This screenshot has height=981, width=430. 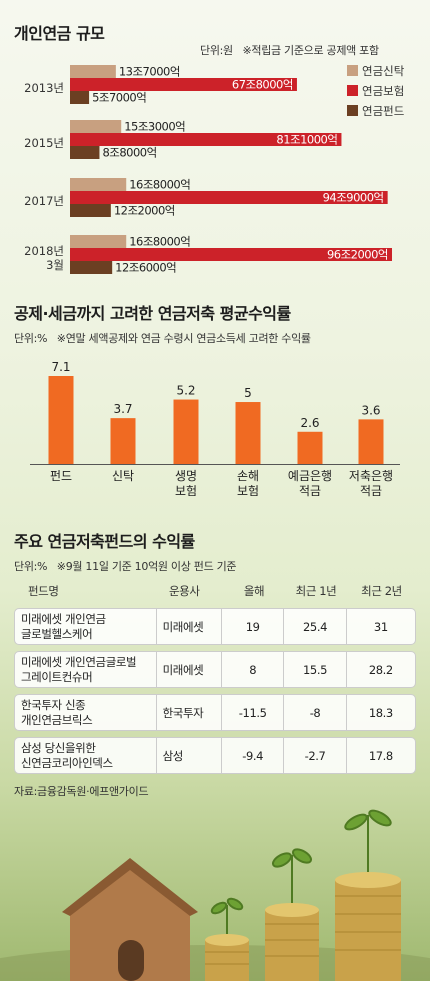 I want to click on section1-unit-note: 단위:원 ※적립금 기준으로 공제액 포함, so click(x=289, y=50).